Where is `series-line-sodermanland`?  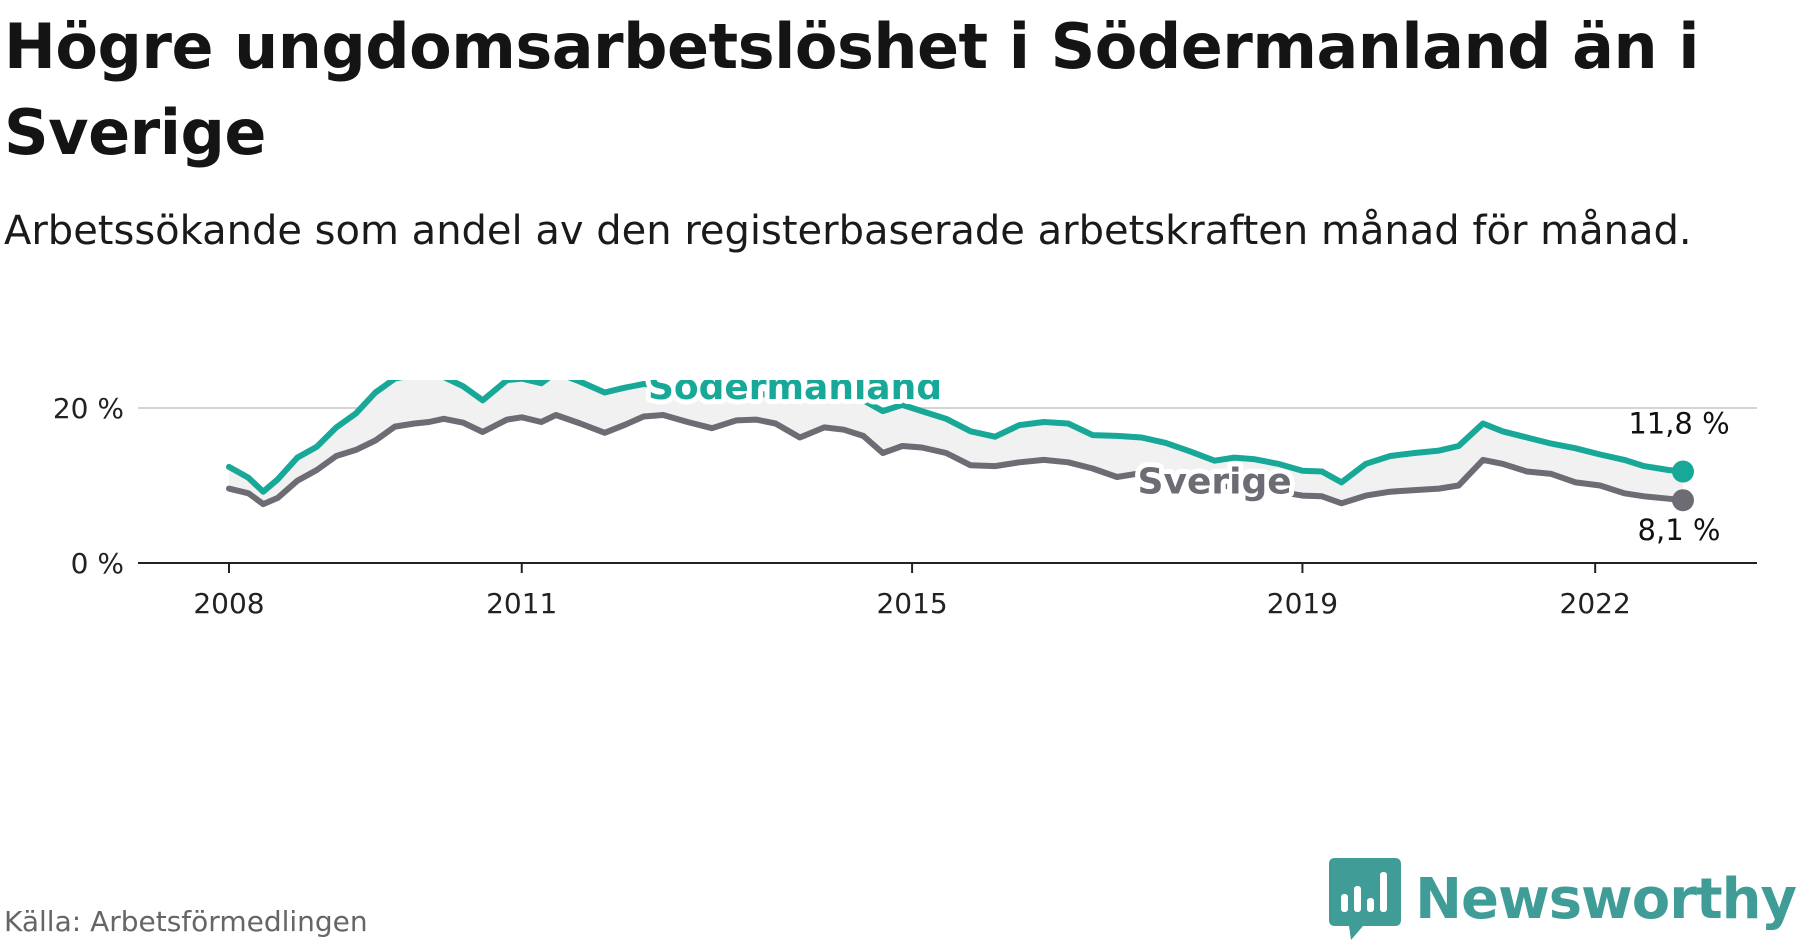
series-line-sodermanland is located at coordinates (956, 437).